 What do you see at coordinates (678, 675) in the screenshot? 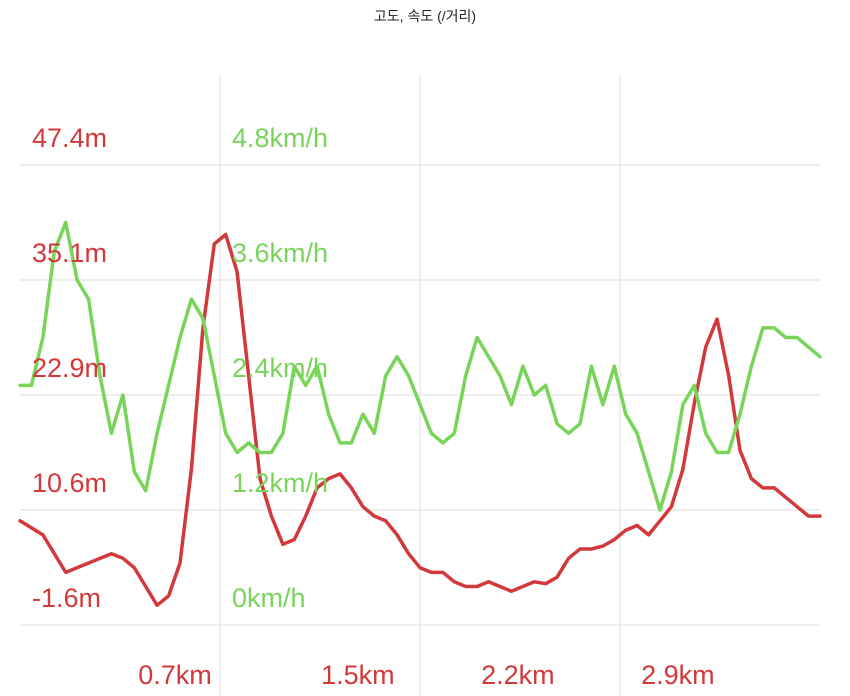
I see `x-tick-label: 2.9km` at bounding box center [678, 675].